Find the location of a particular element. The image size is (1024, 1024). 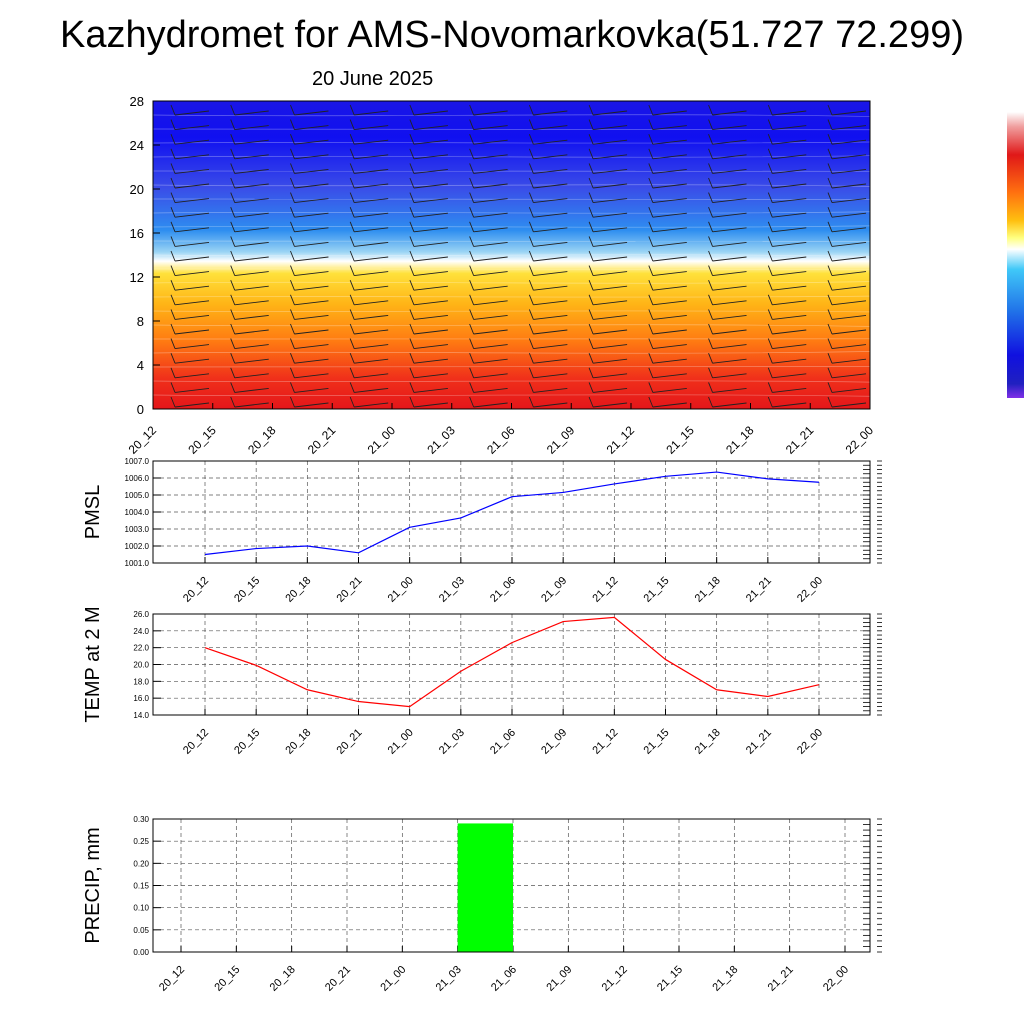

x-tick-label: 21_09 is located at coordinates (554, 590).